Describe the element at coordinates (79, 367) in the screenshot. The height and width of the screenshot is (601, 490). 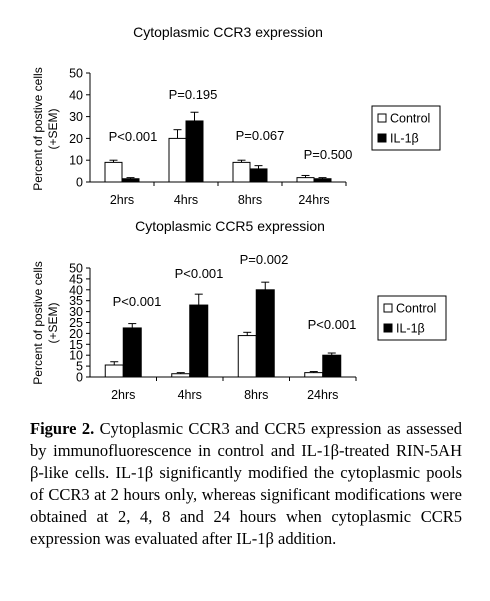
I see `chart2-y-tick-label: 5` at that location.